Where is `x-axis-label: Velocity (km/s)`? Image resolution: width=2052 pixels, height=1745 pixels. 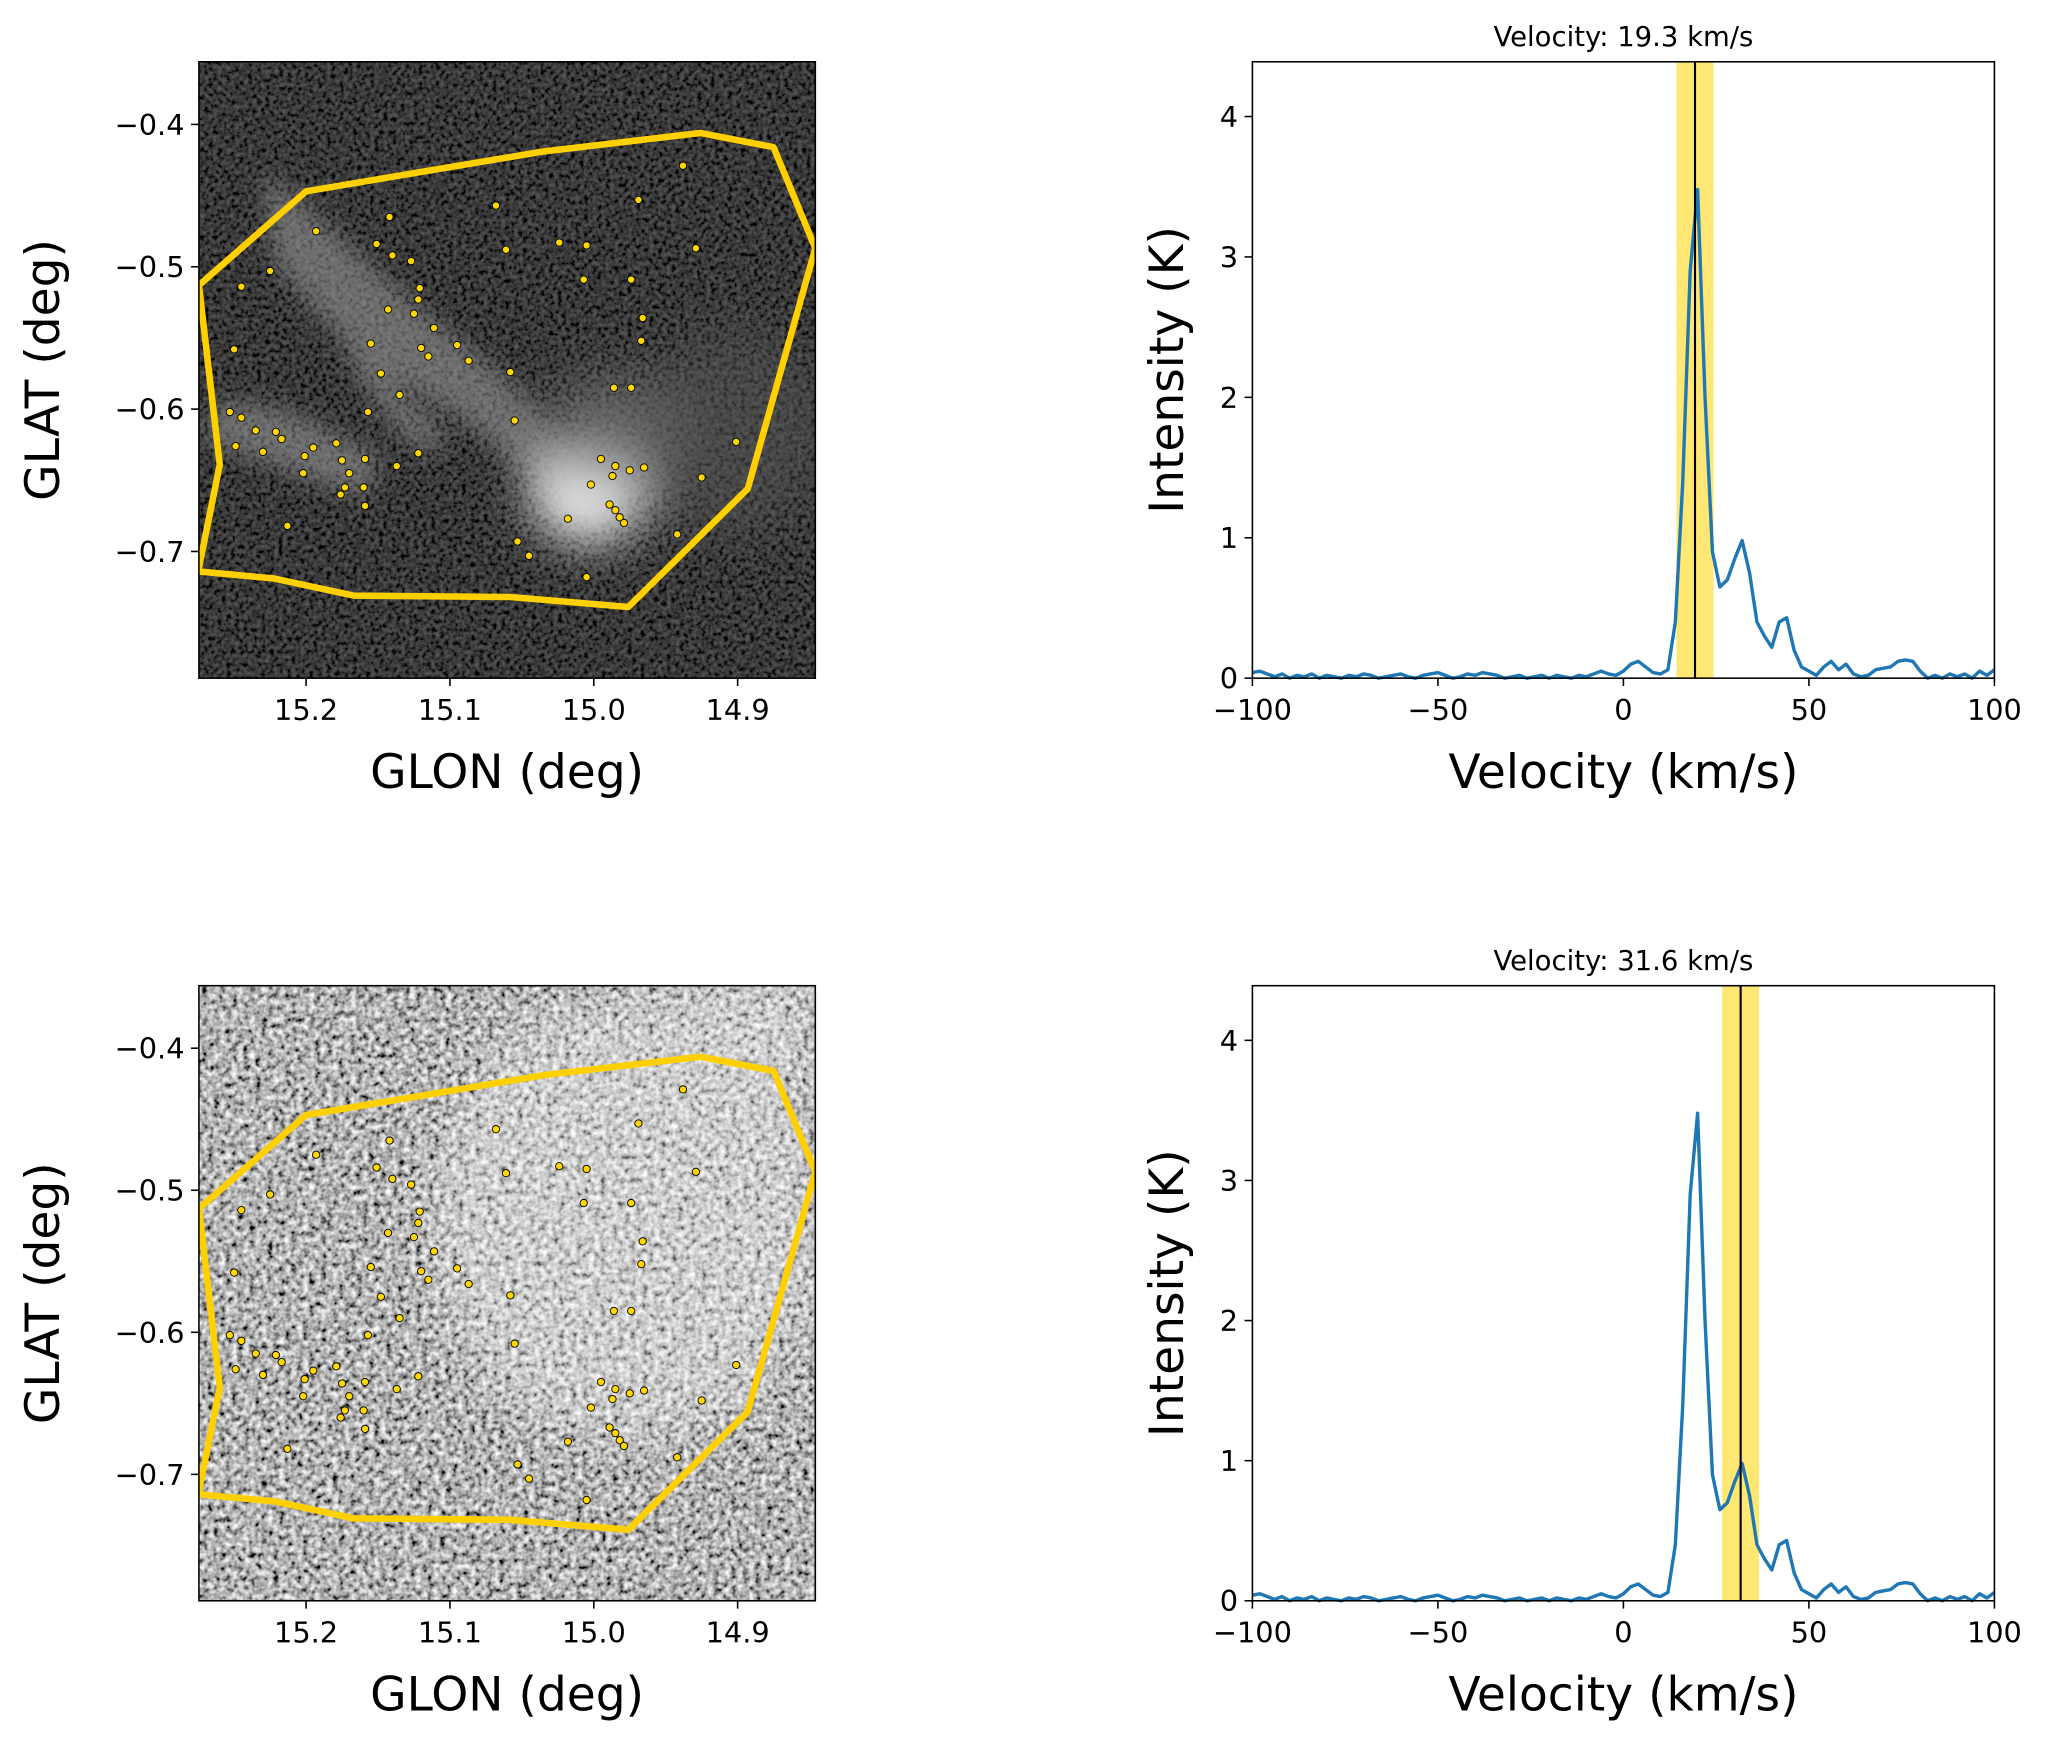 x-axis-label: Velocity (km/s) is located at coordinates (1623, 1695).